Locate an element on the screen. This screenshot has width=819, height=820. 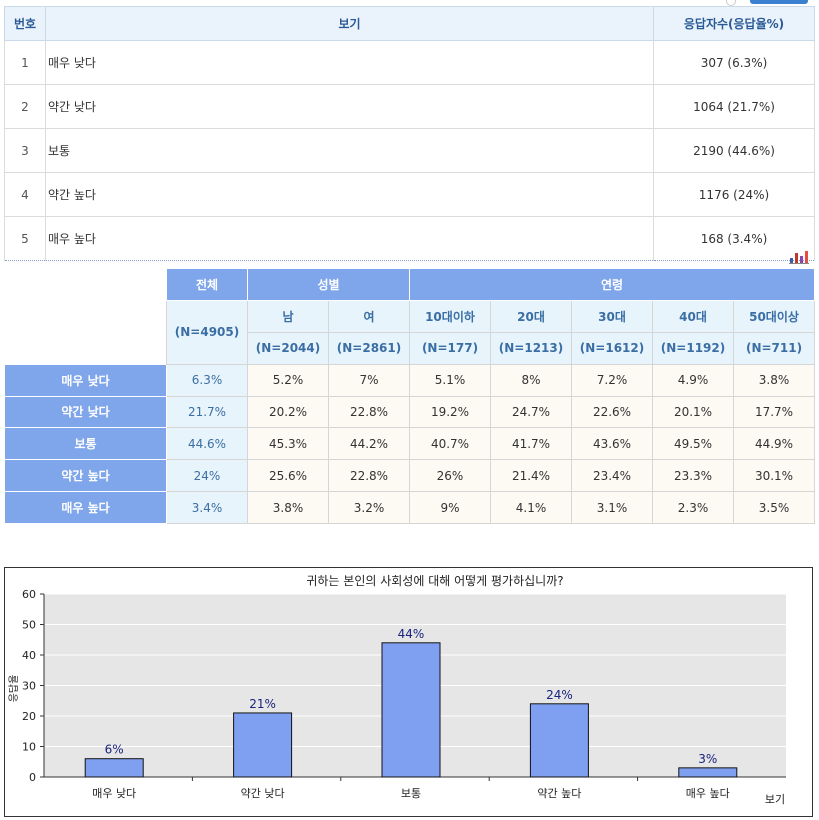
cell-value: 44.2% is located at coordinates (369, 444).